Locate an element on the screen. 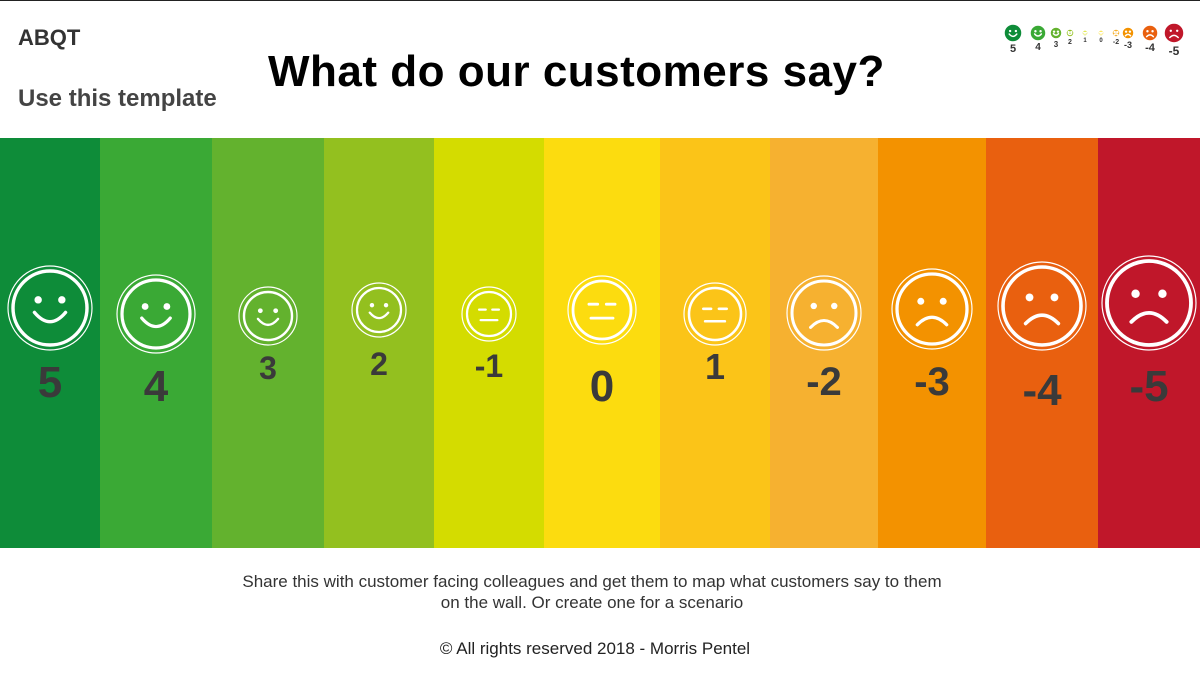  legend-item: 2 is located at coordinates (1070, 36).